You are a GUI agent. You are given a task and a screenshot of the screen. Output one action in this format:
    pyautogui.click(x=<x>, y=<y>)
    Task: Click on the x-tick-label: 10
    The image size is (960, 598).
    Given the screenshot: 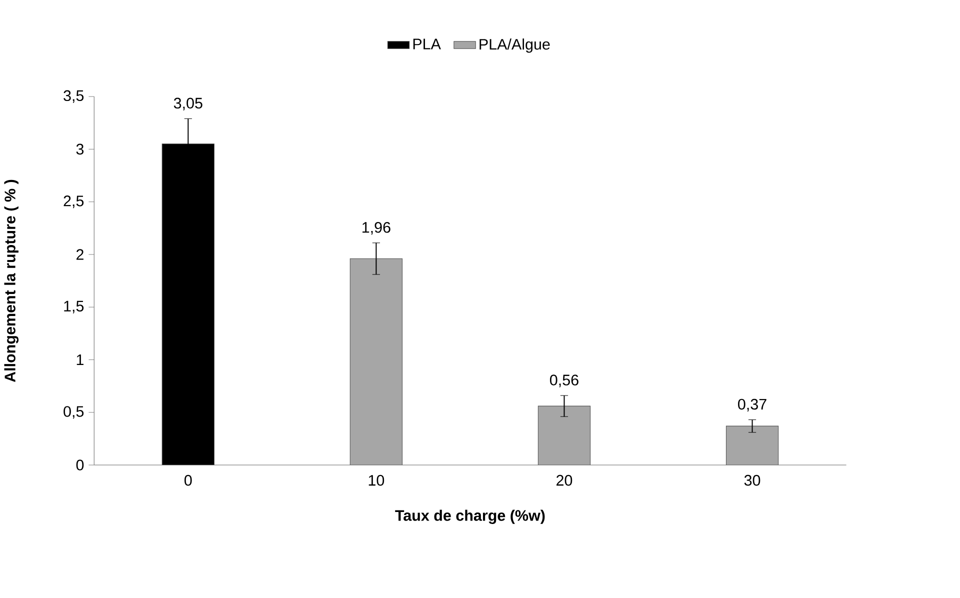 What is the action you would take?
    pyautogui.click(x=376, y=480)
    